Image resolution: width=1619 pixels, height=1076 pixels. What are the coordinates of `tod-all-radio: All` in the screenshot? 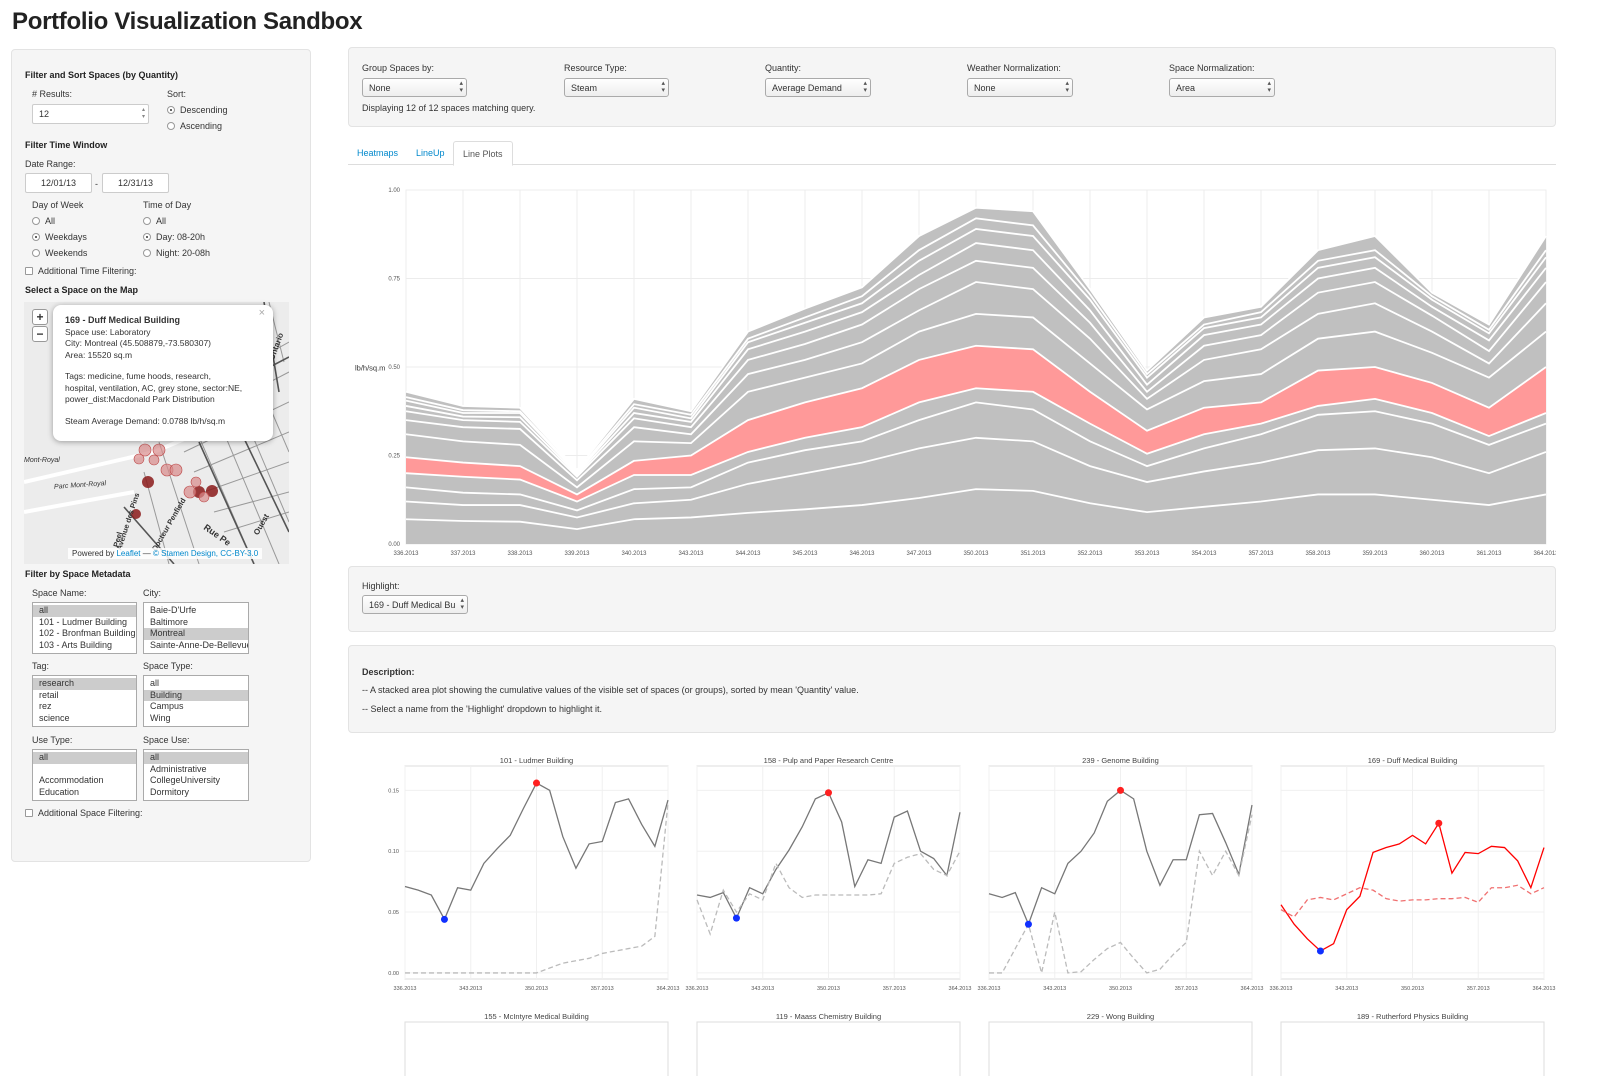 It's located at (154, 221).